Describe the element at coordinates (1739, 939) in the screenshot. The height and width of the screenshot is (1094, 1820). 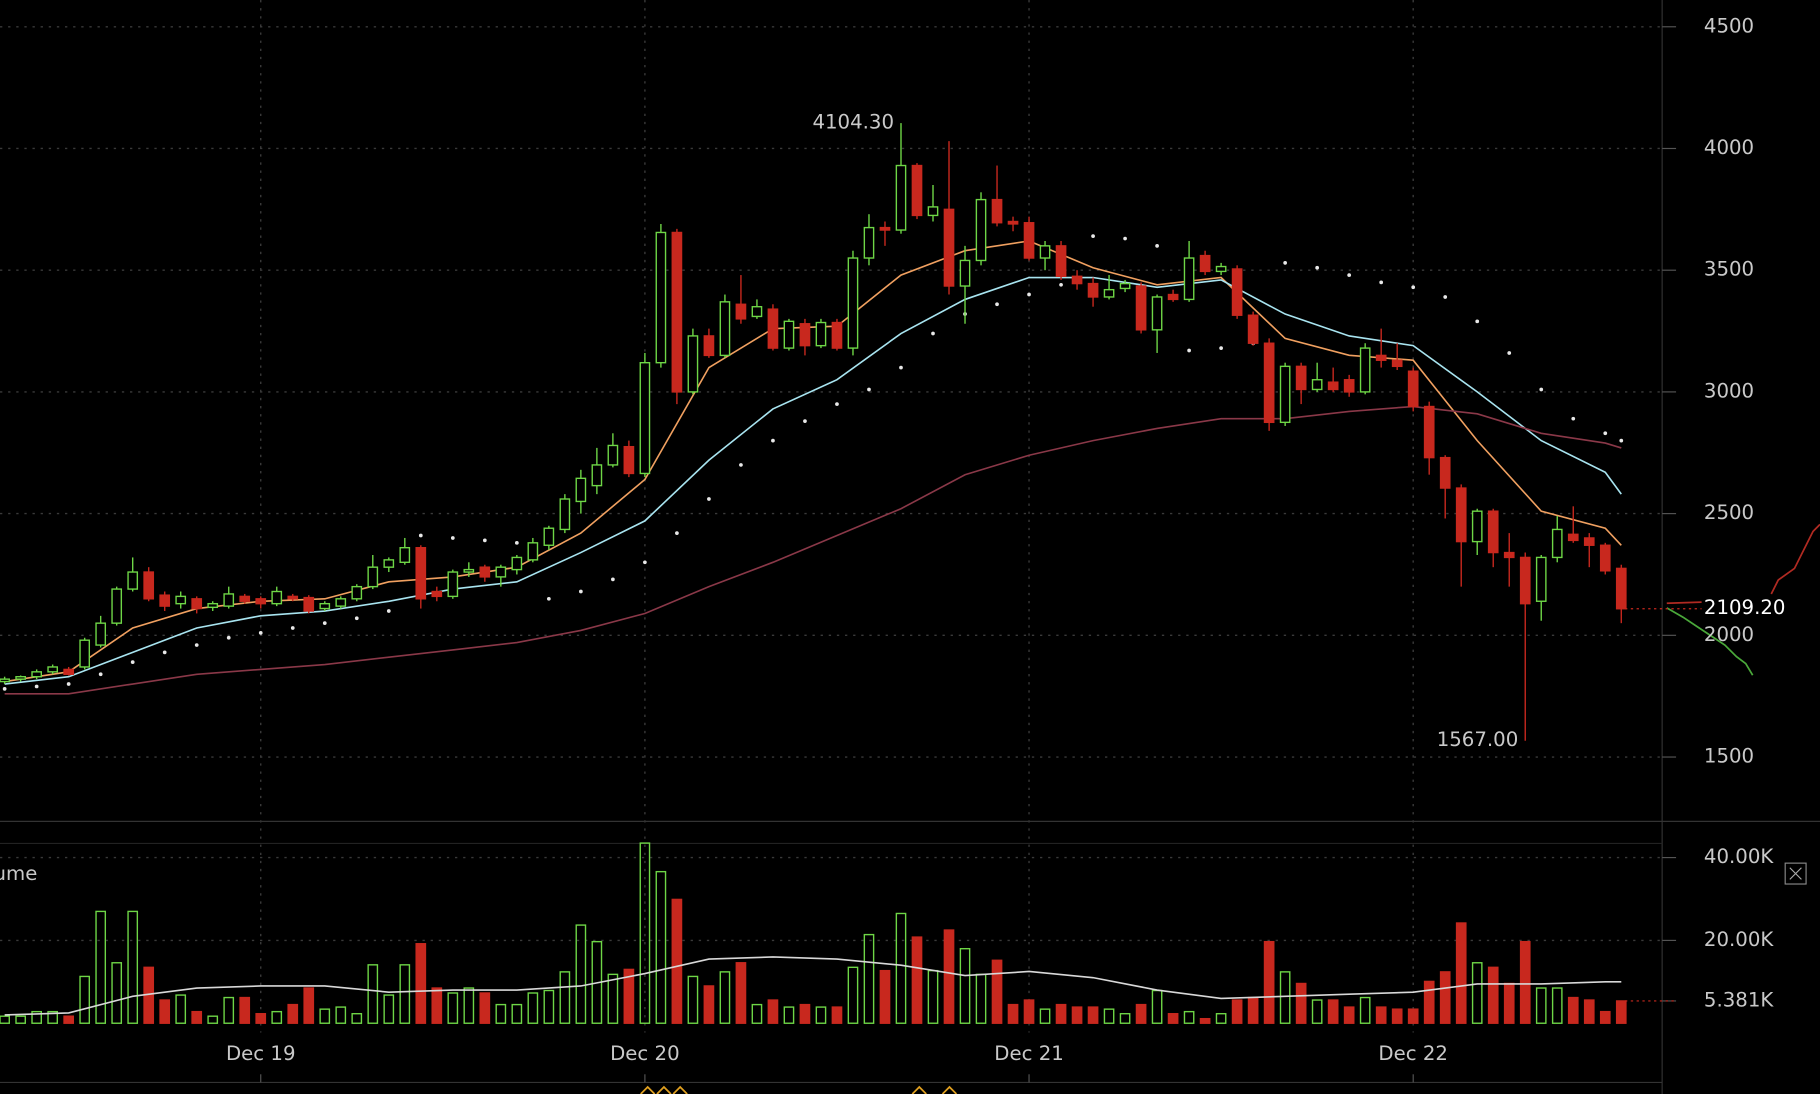
I see `y-tick-label: 20.00K` at that location.